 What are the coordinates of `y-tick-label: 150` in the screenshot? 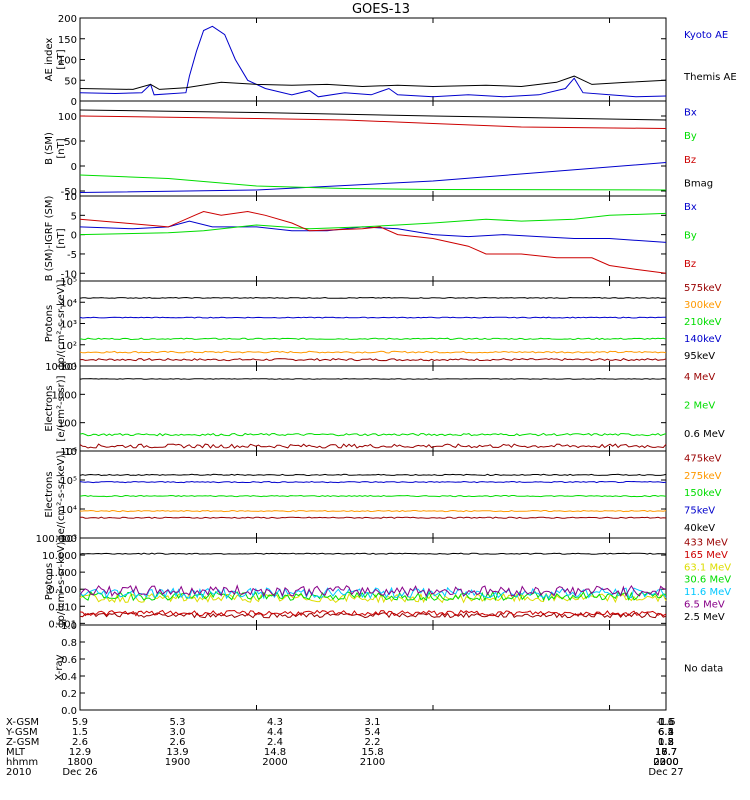 It's located at (67, 40).